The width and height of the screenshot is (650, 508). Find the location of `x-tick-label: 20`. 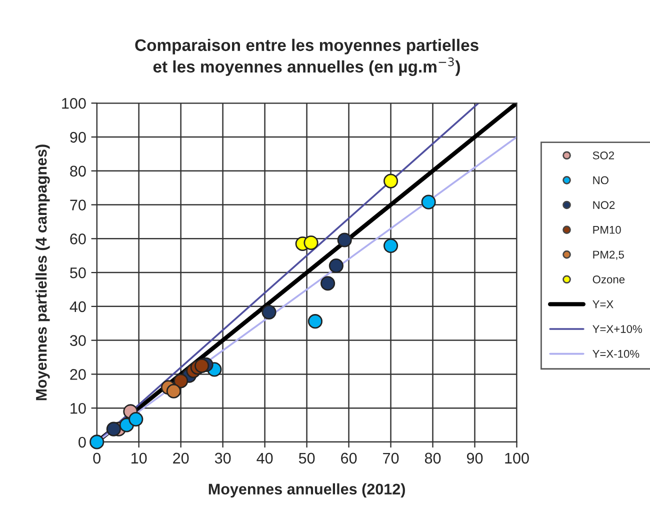

x-tick-label: 20 is located at coordinates (181, 458).